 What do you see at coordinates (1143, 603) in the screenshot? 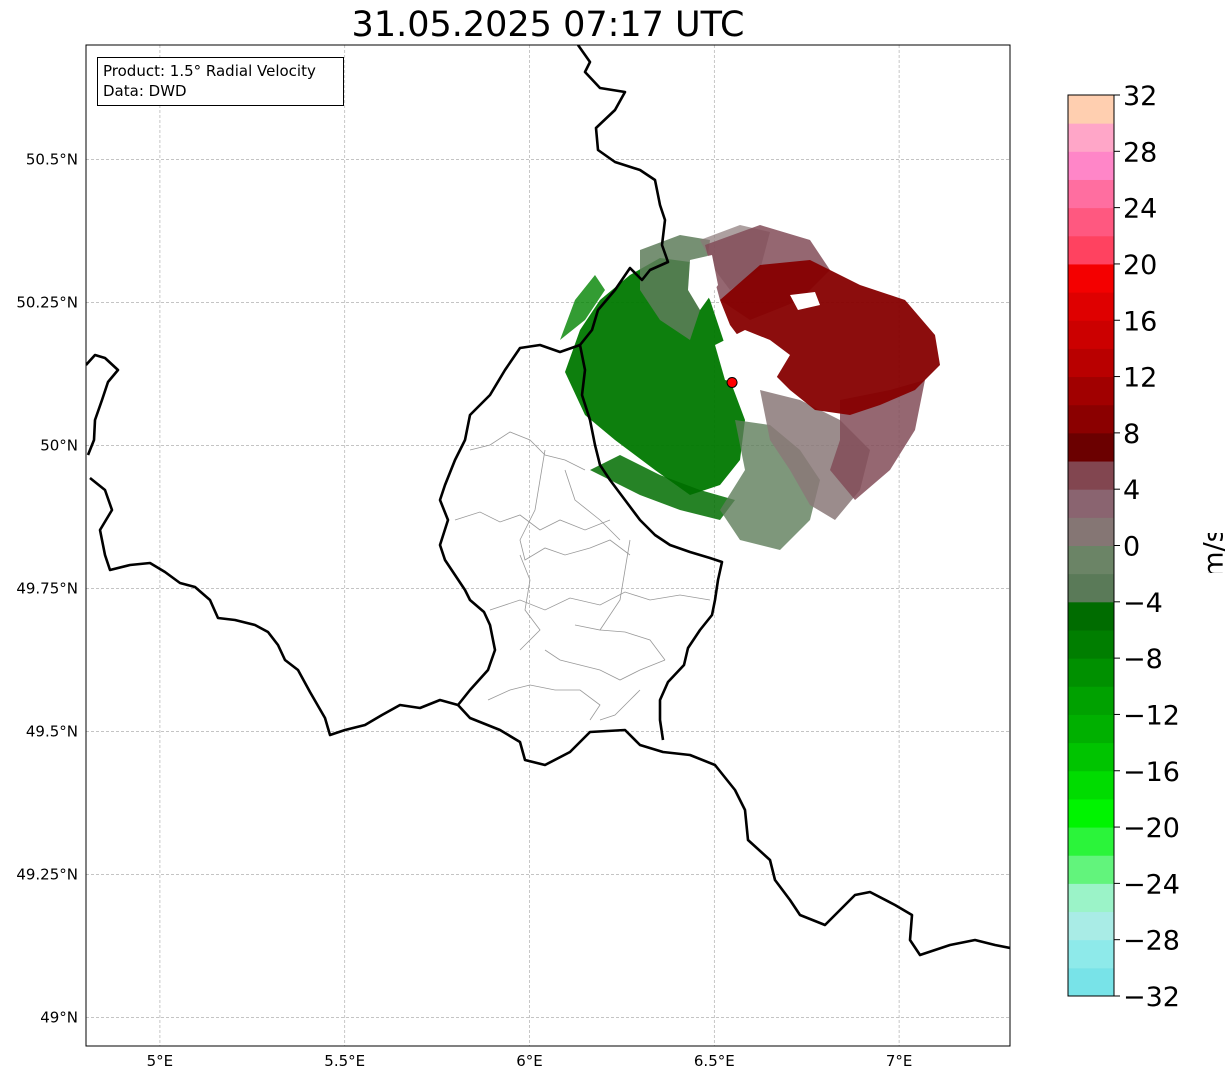
I see `colorbar-tick-label: −4` at bounding box center [1143, 603].